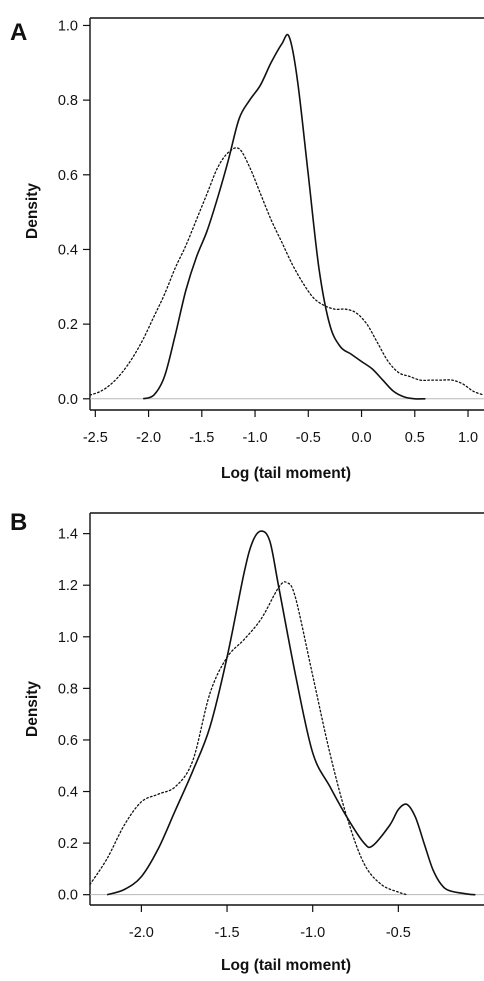 The height and width of the screenshot is (981, 484). Describe the element at coordinates (18, 522) in the screenshot. I see `panel-b-letter: B` at that location.